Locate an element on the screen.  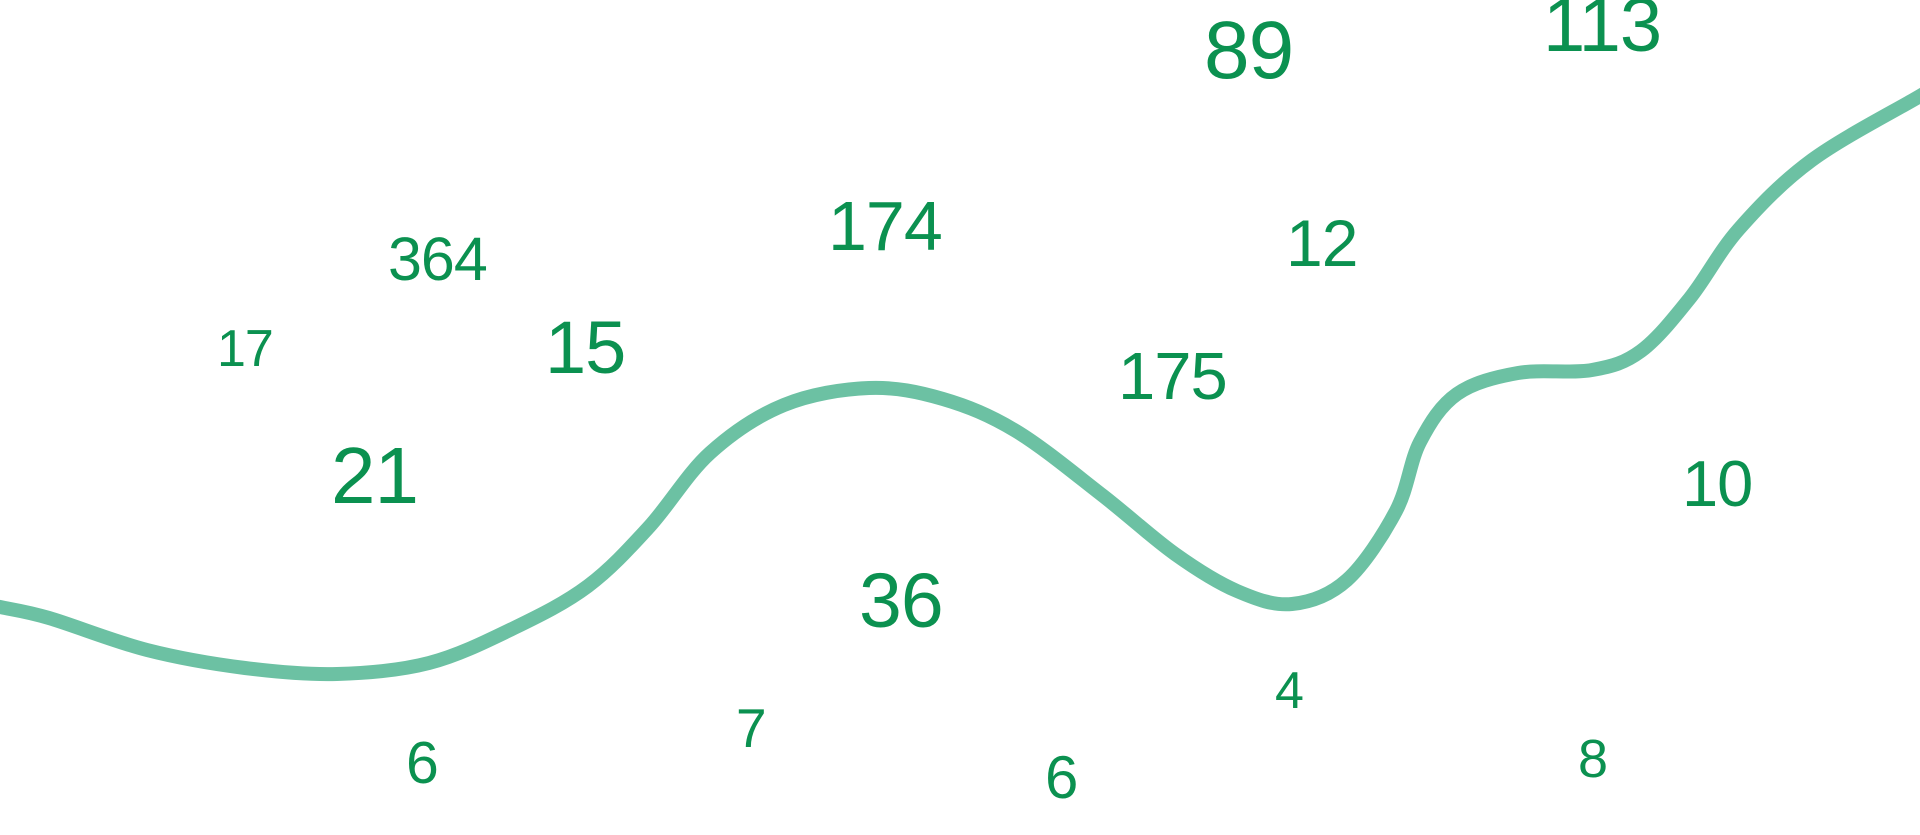
number-364: 364 is located at coordinates (438, 259).